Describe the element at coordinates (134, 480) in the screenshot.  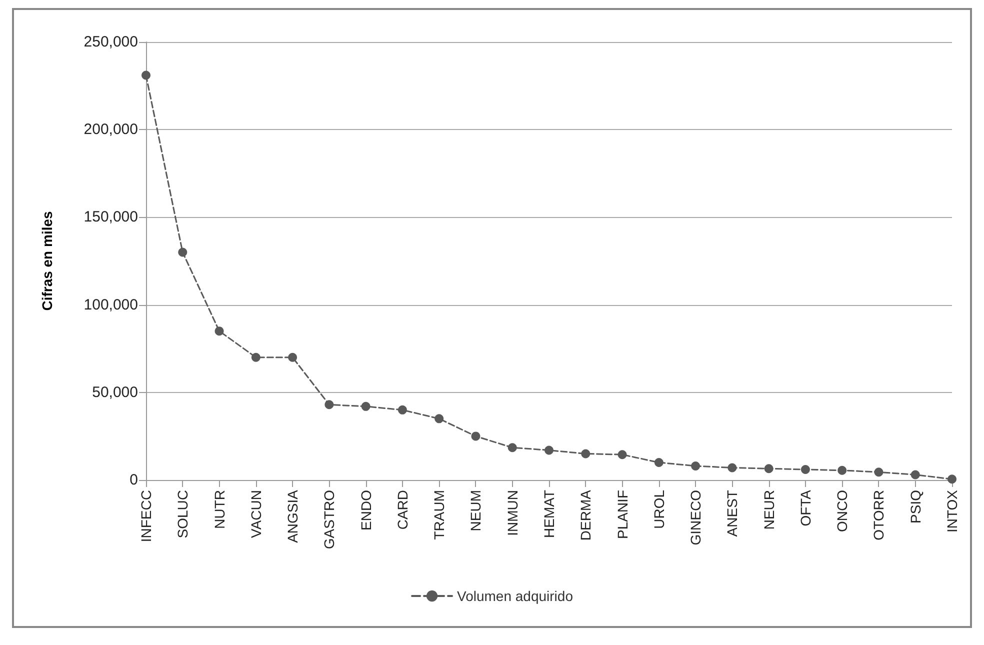
I see `text: 0` at that location.